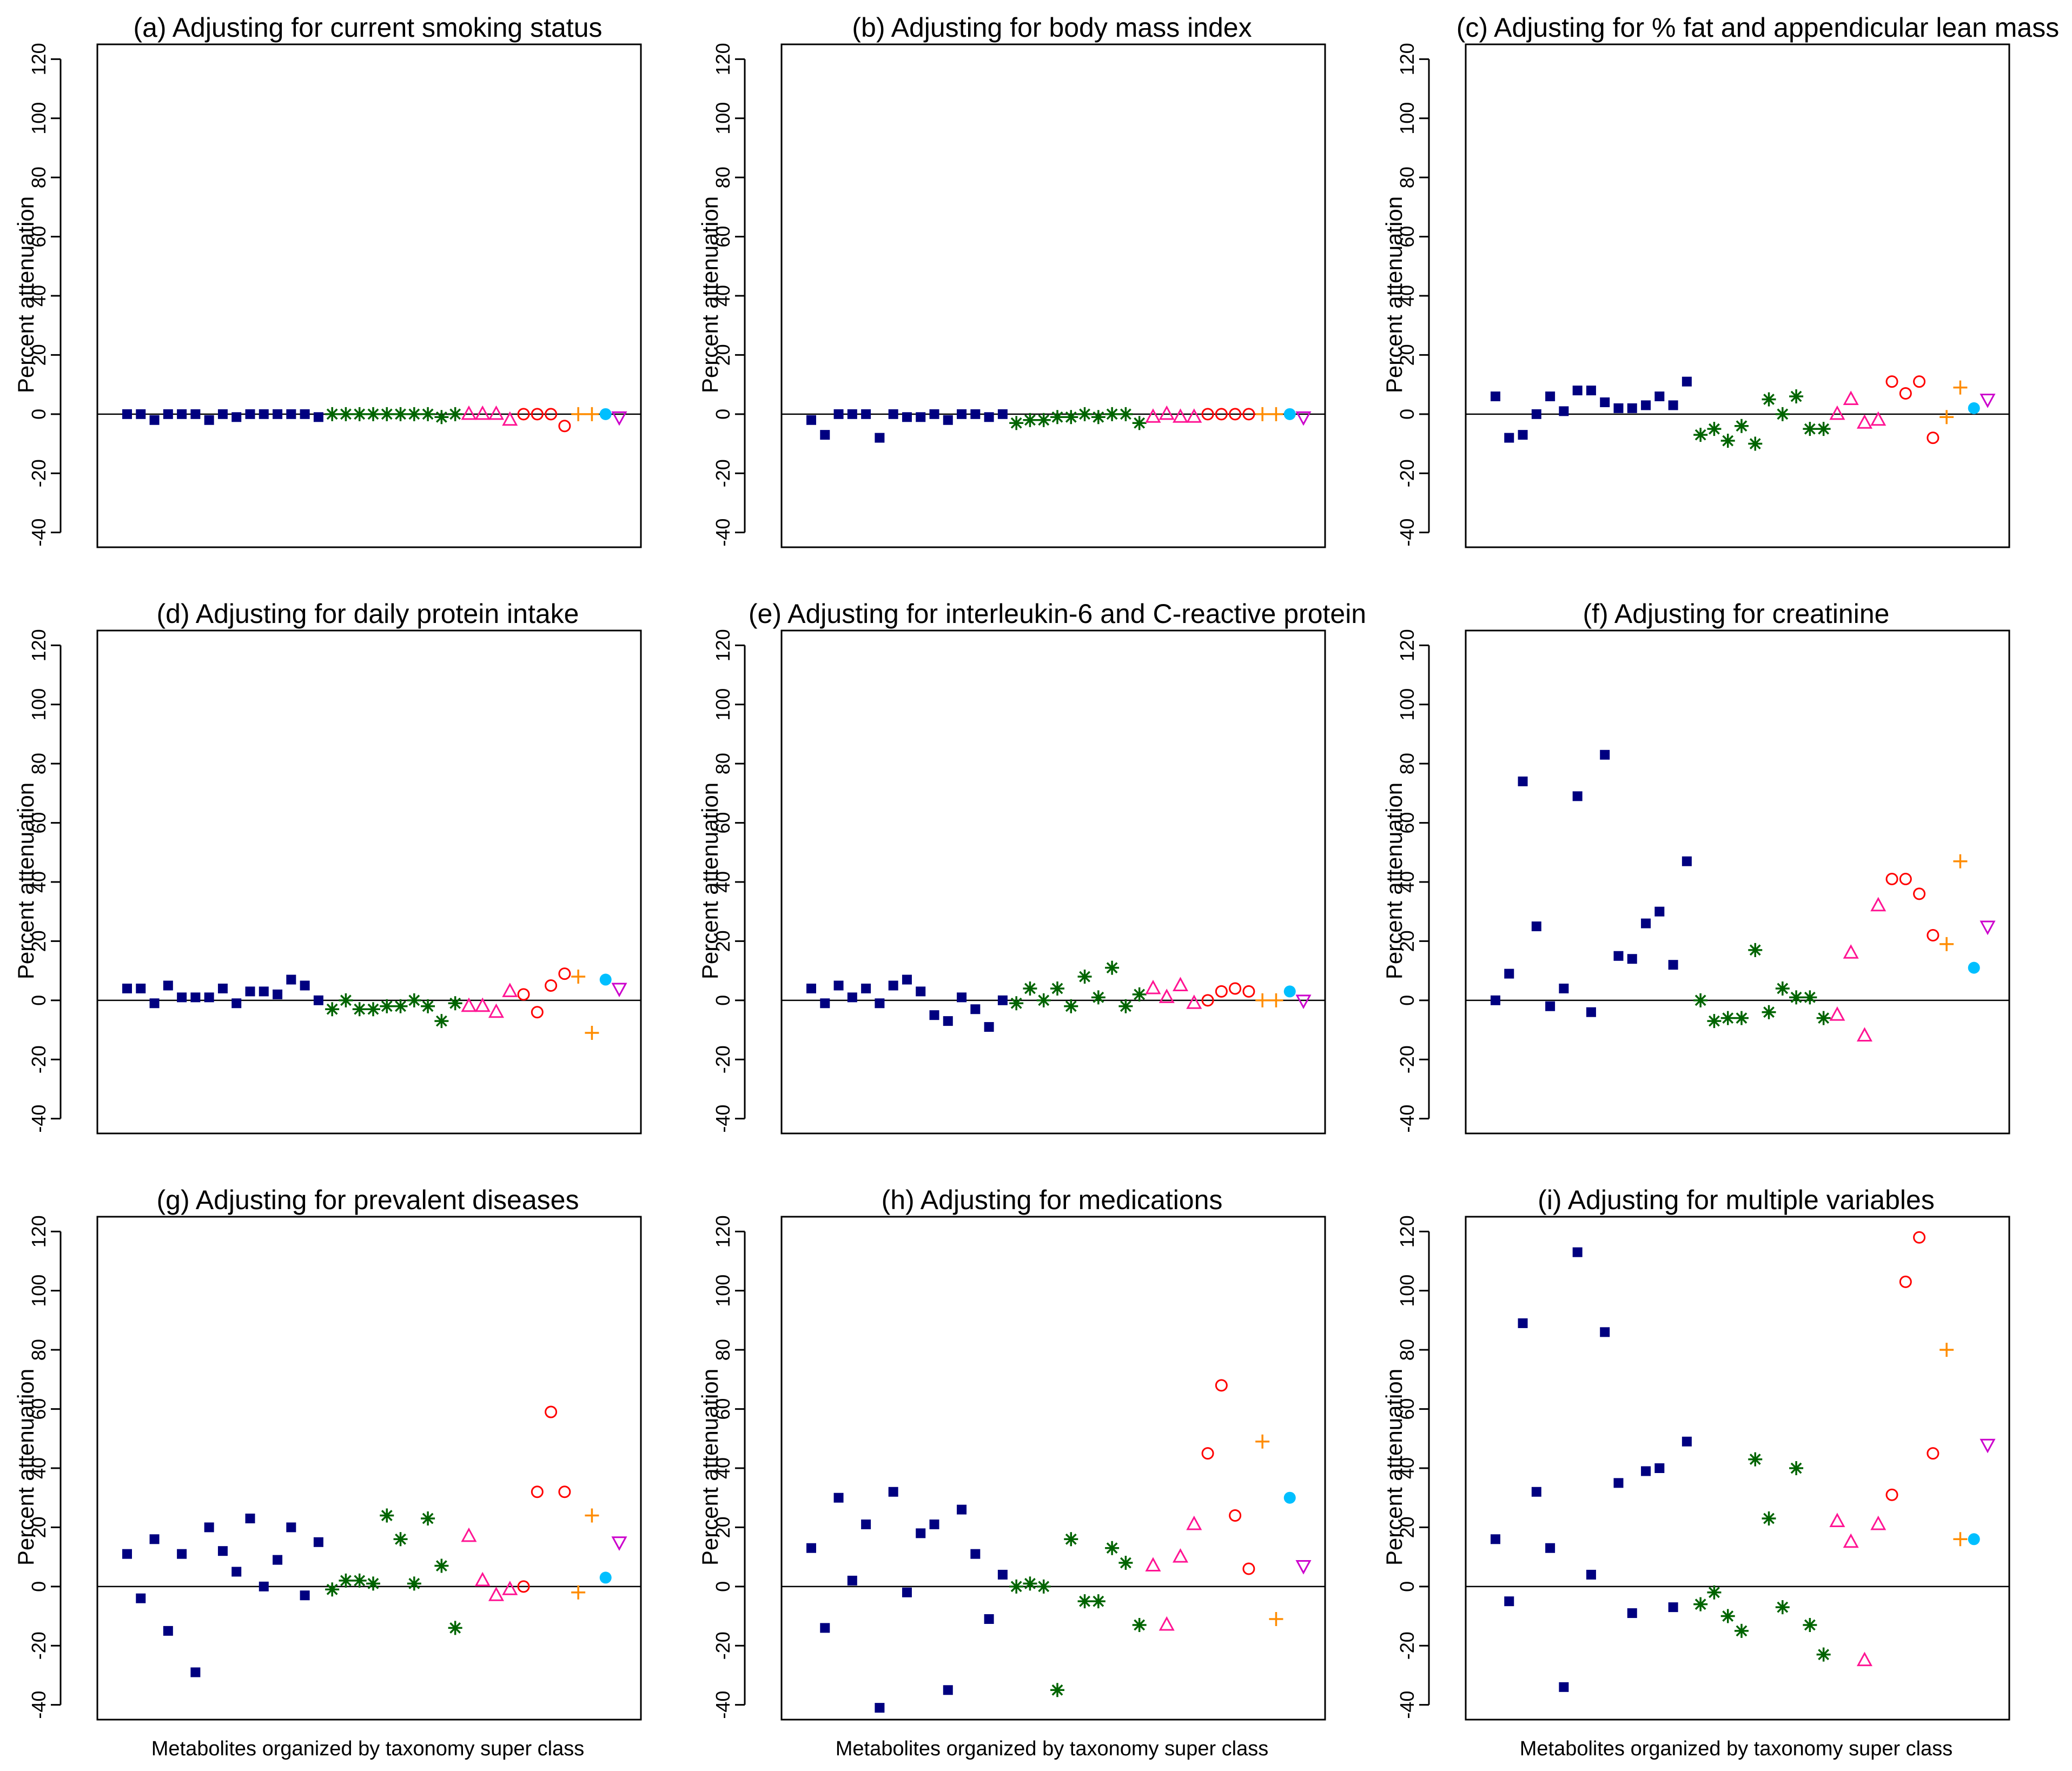 The width and height of the screenshot is (2072, 1771). Describe the element at coordinates (1407, 1000) in the screenshot. I see `y-tick-label: 0` at that location.